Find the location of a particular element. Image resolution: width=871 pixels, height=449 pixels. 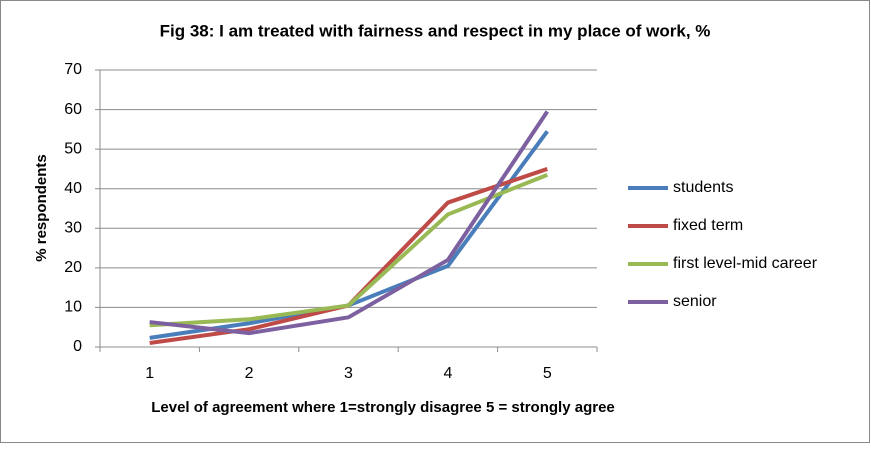

y-tick-label: 60 is located at coordinates (73, 109).